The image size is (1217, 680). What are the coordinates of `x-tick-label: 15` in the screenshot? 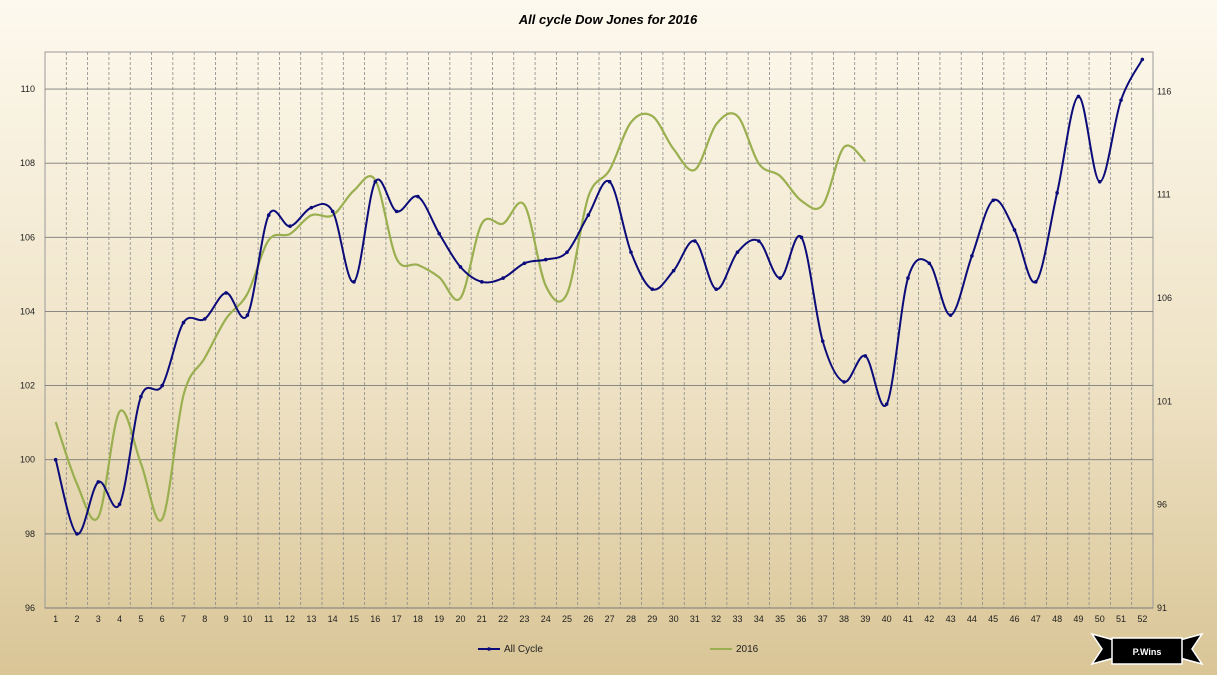 It's located at (354, 619).